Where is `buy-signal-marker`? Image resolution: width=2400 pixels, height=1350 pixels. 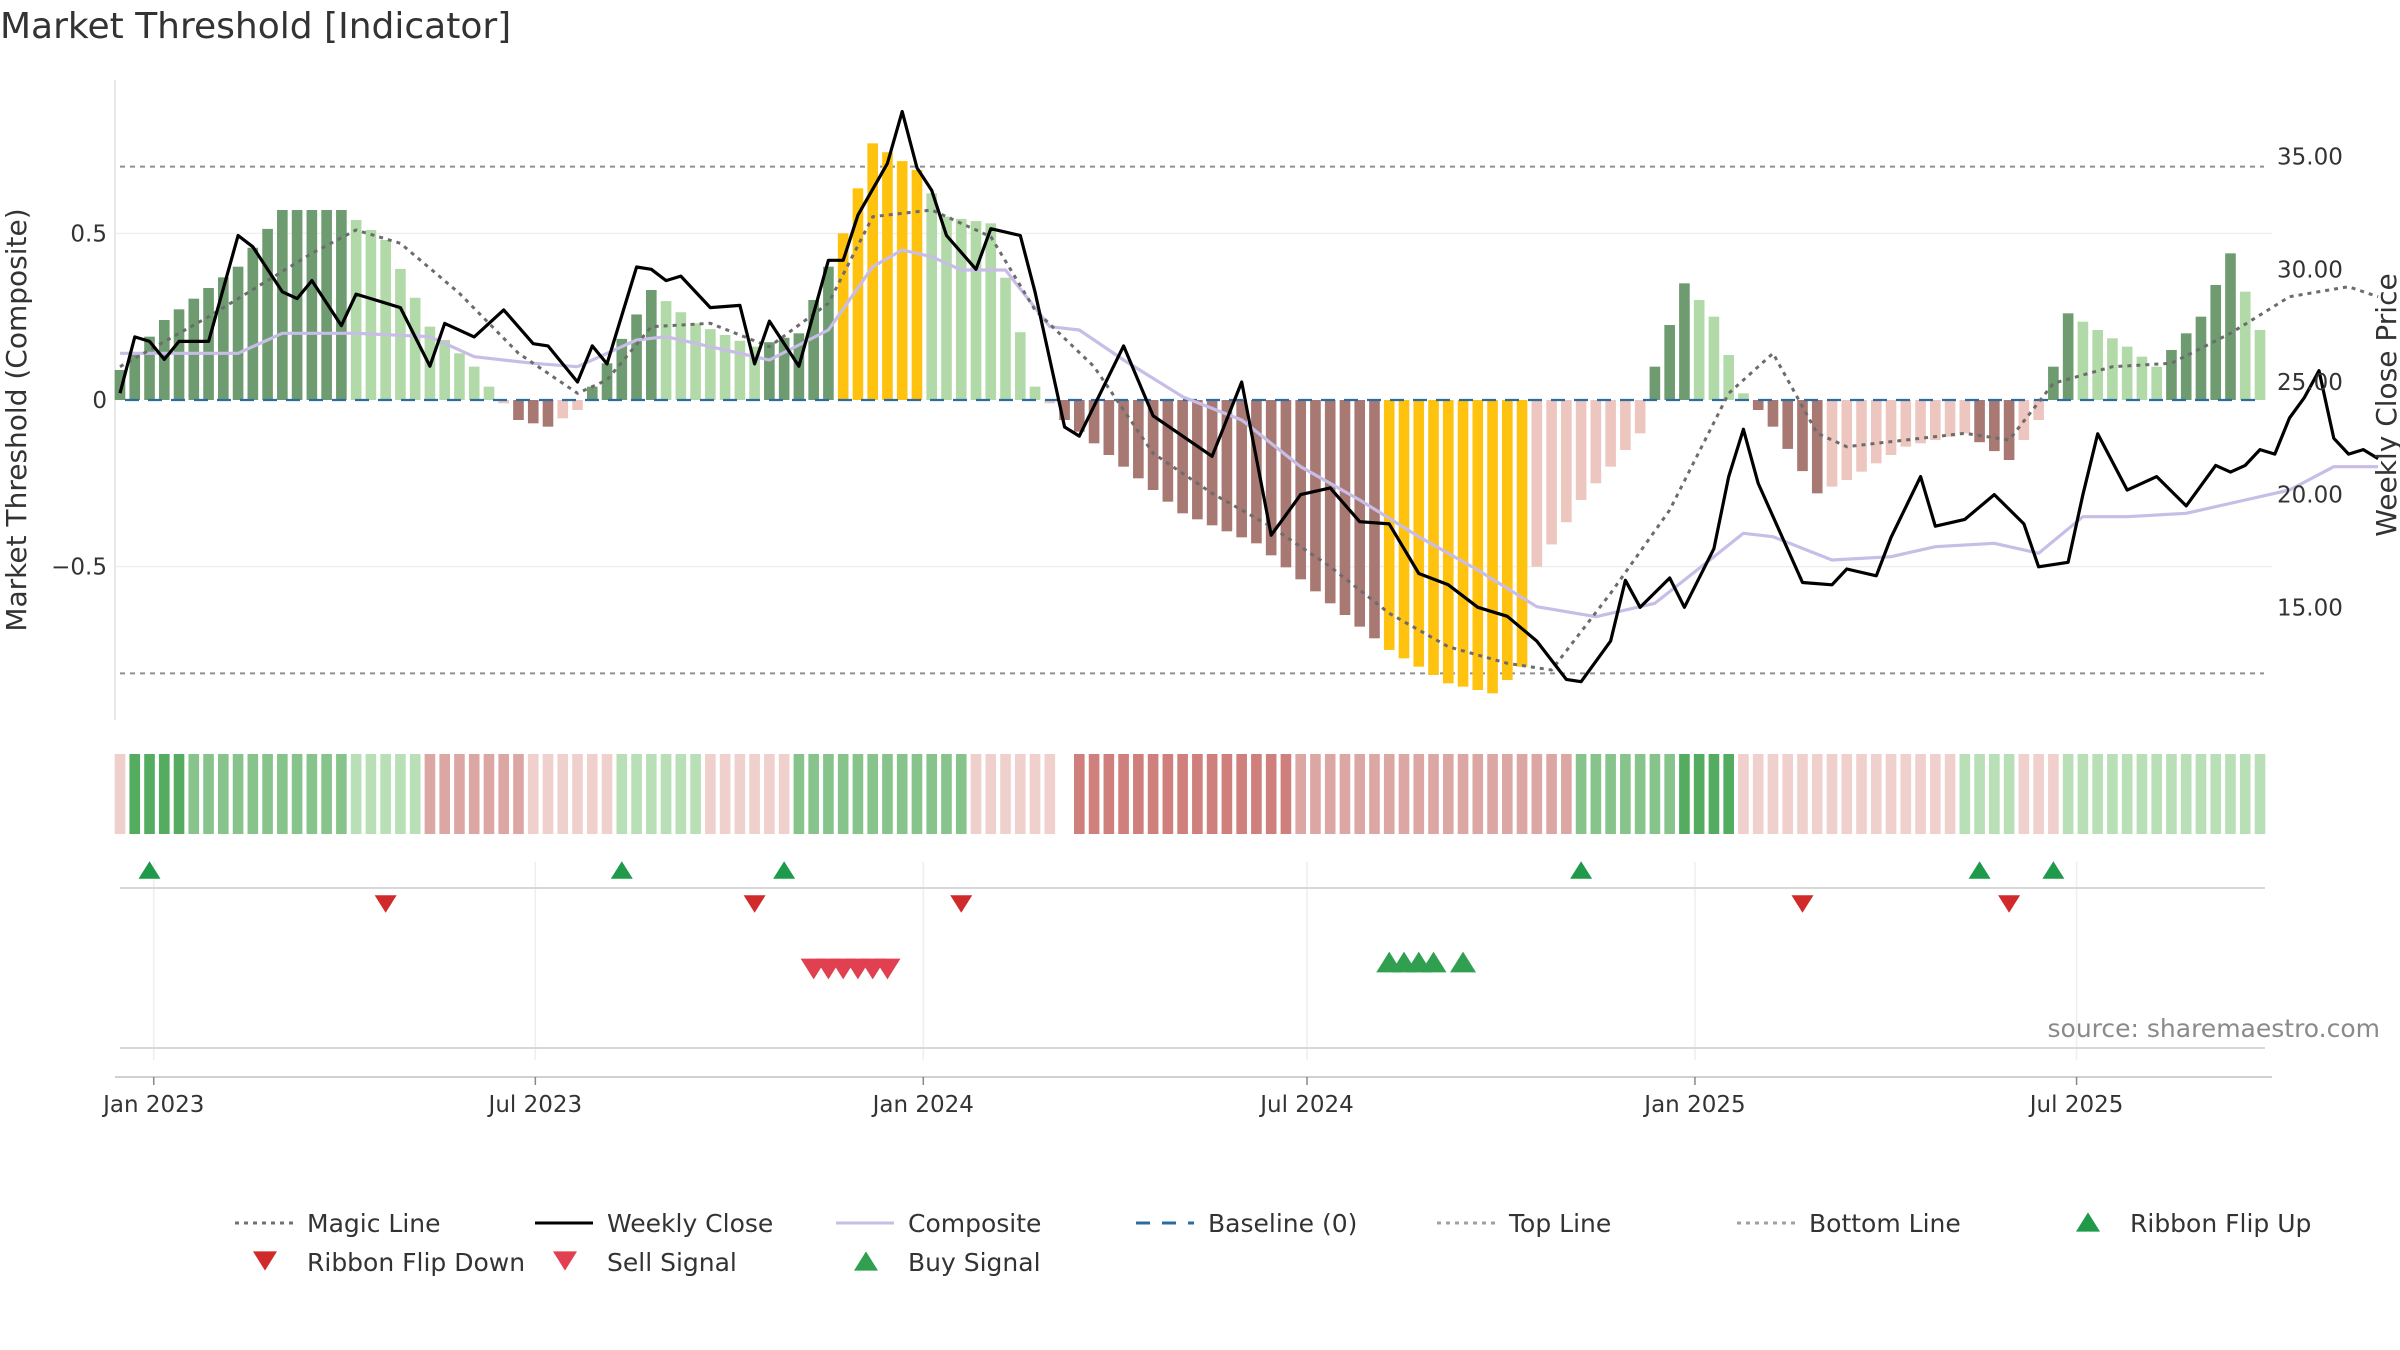 buy-signal-marker is located at coordinates (1433, 962).